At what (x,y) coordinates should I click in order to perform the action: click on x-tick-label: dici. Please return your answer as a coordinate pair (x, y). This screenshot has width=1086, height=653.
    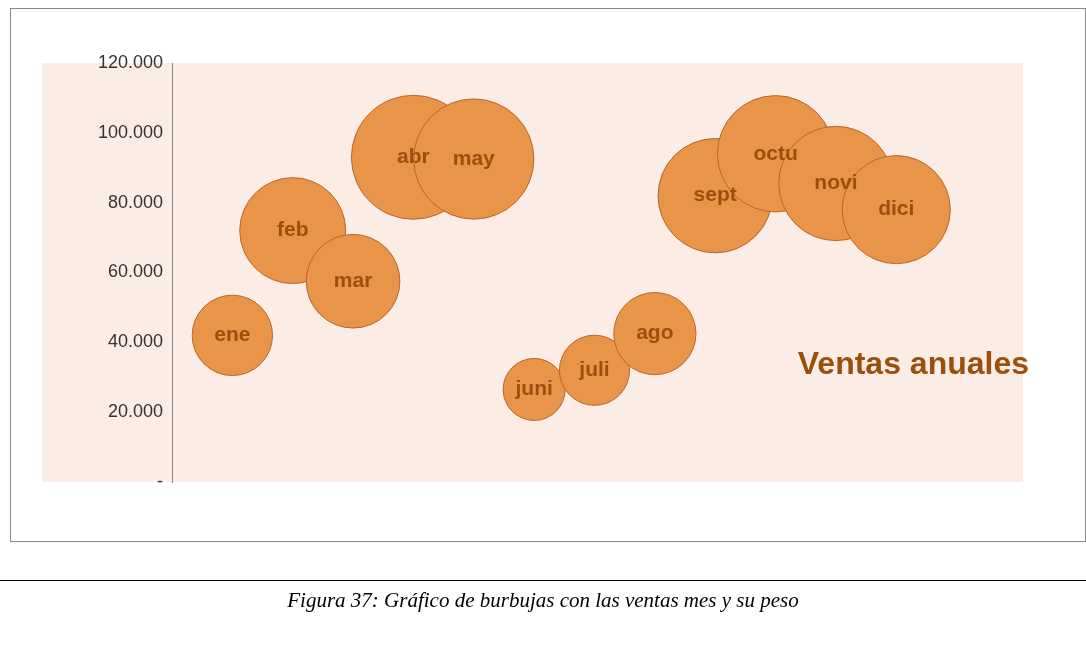
    Looking at the image, I should click on (896, 208).